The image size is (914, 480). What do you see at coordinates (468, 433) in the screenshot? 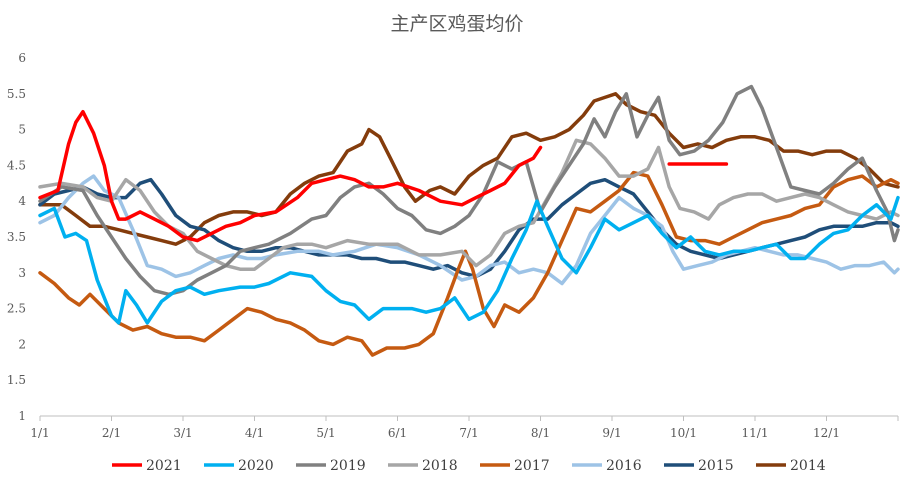
I see `x-tick-label: 7/1` at bounding box center [468, 433].